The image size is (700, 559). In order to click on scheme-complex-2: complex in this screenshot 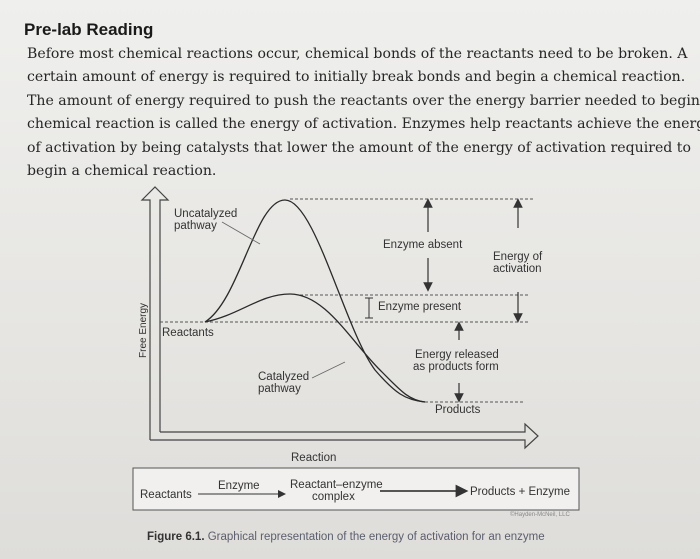, I will do `click(333, 497)`.